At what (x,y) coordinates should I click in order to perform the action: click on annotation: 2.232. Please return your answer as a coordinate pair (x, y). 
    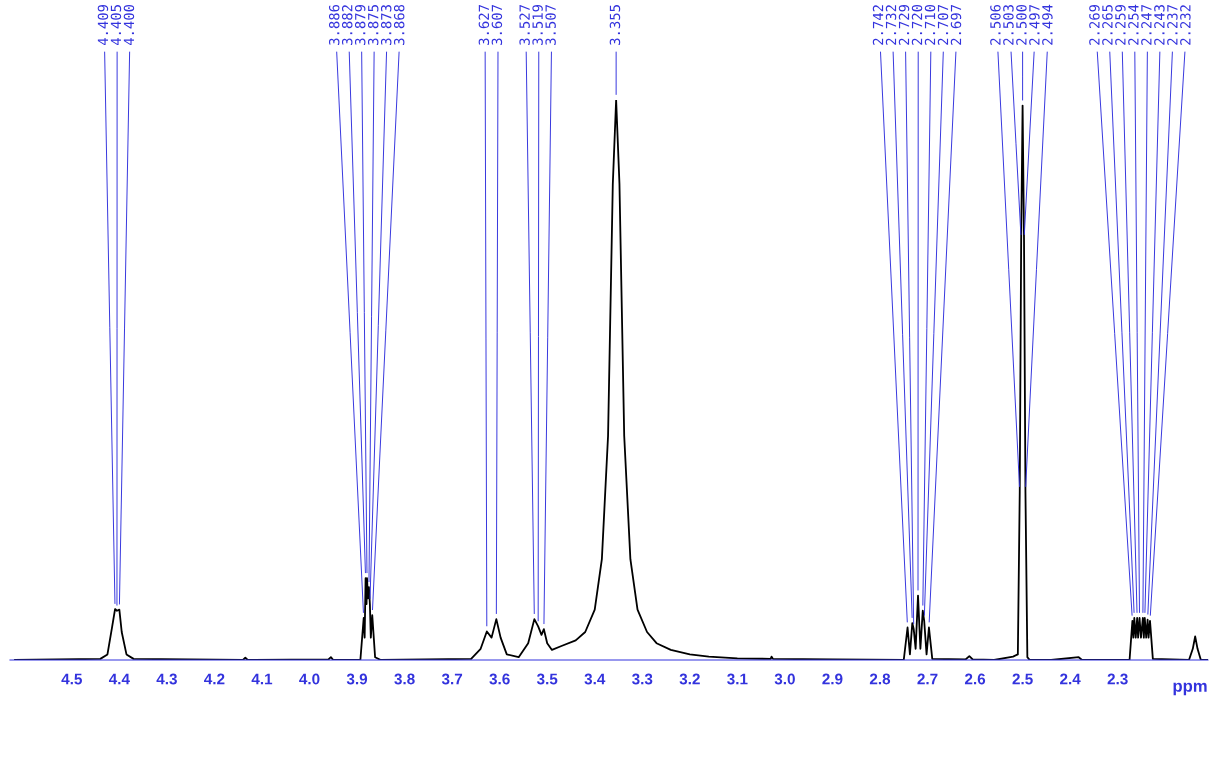
    Looking at the image, I should click on (1185, 25).